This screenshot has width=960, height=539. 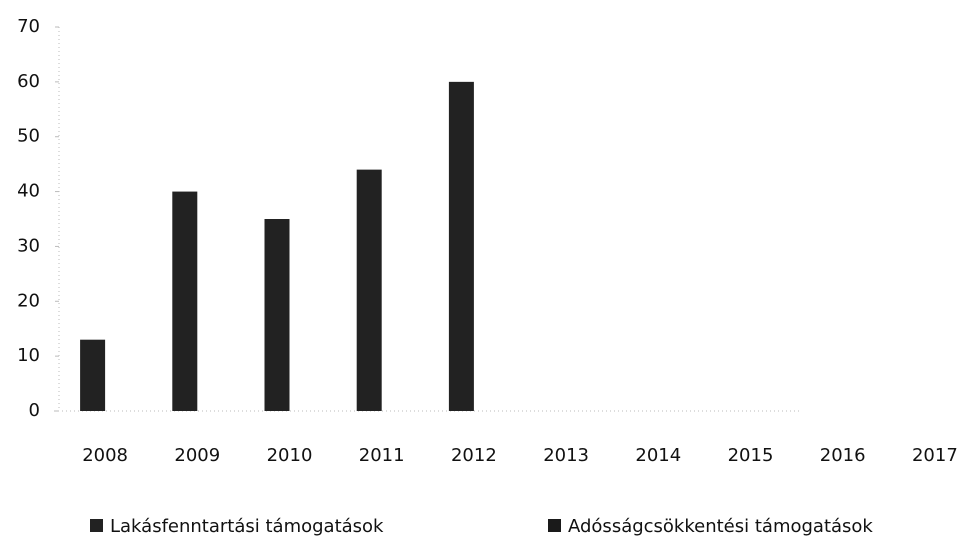 What do you see at coordinates (28, 245) in the screenshot?
I see `y-tick-label: 30` at bounding box center [28, 245].